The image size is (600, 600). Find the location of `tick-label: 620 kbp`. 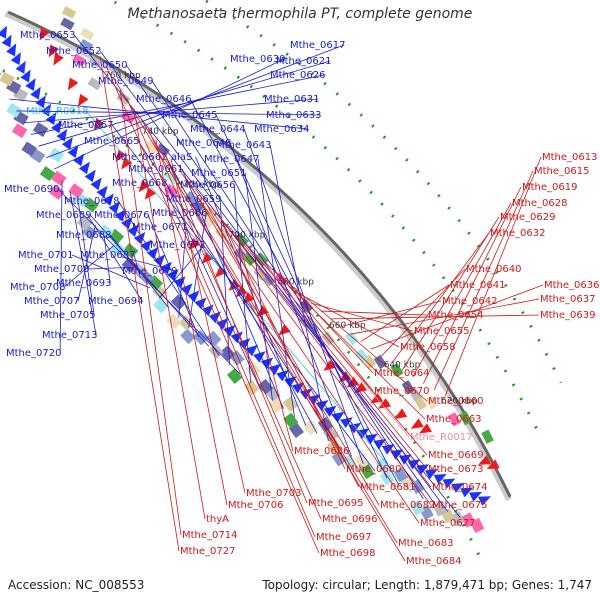

tick-label: 620 kbp is located at coordinates (459, 401).